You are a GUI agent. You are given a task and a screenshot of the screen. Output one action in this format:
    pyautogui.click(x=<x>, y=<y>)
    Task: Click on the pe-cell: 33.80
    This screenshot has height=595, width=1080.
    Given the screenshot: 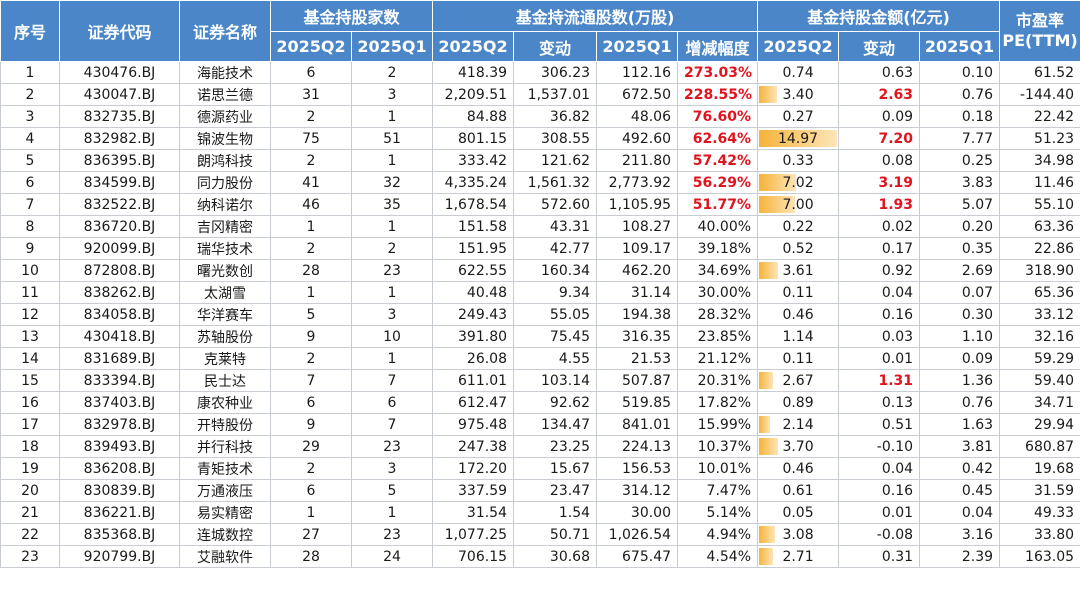 What is the action you would take?
    pyautogui.click(x=1039, y=534)
    